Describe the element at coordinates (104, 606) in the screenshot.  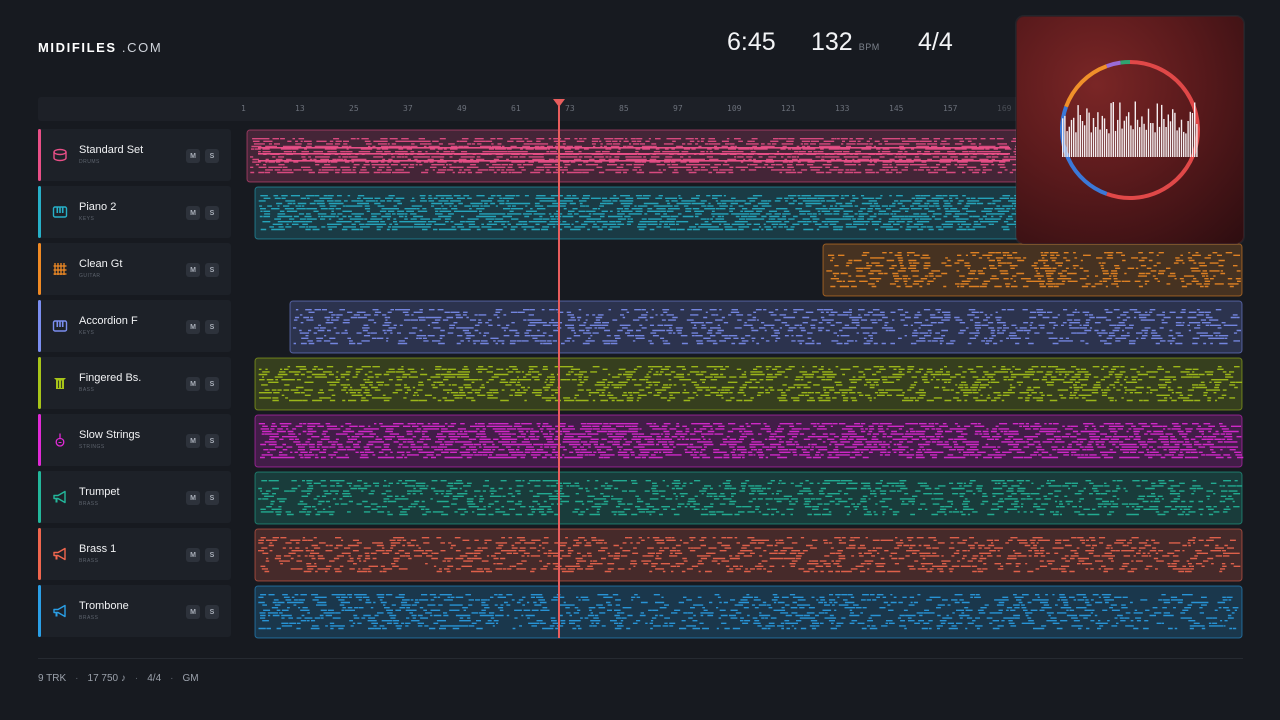
I see `track-name: Trombone` at that location.